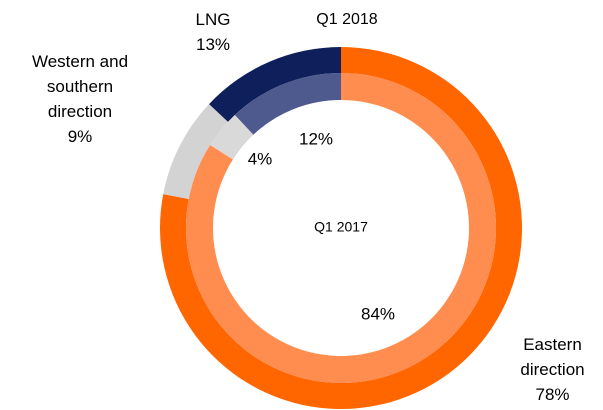 This screenshot has width=603, height=410. Describe the element at coordinates (552, 357) in the screenshot. I see `category-label: Eastern direction` at that location.